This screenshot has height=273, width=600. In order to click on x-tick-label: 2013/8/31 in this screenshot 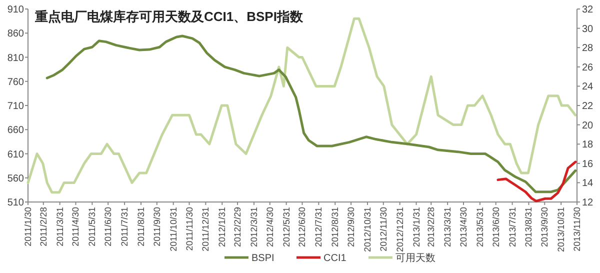, I will do `click(529, 227)`.